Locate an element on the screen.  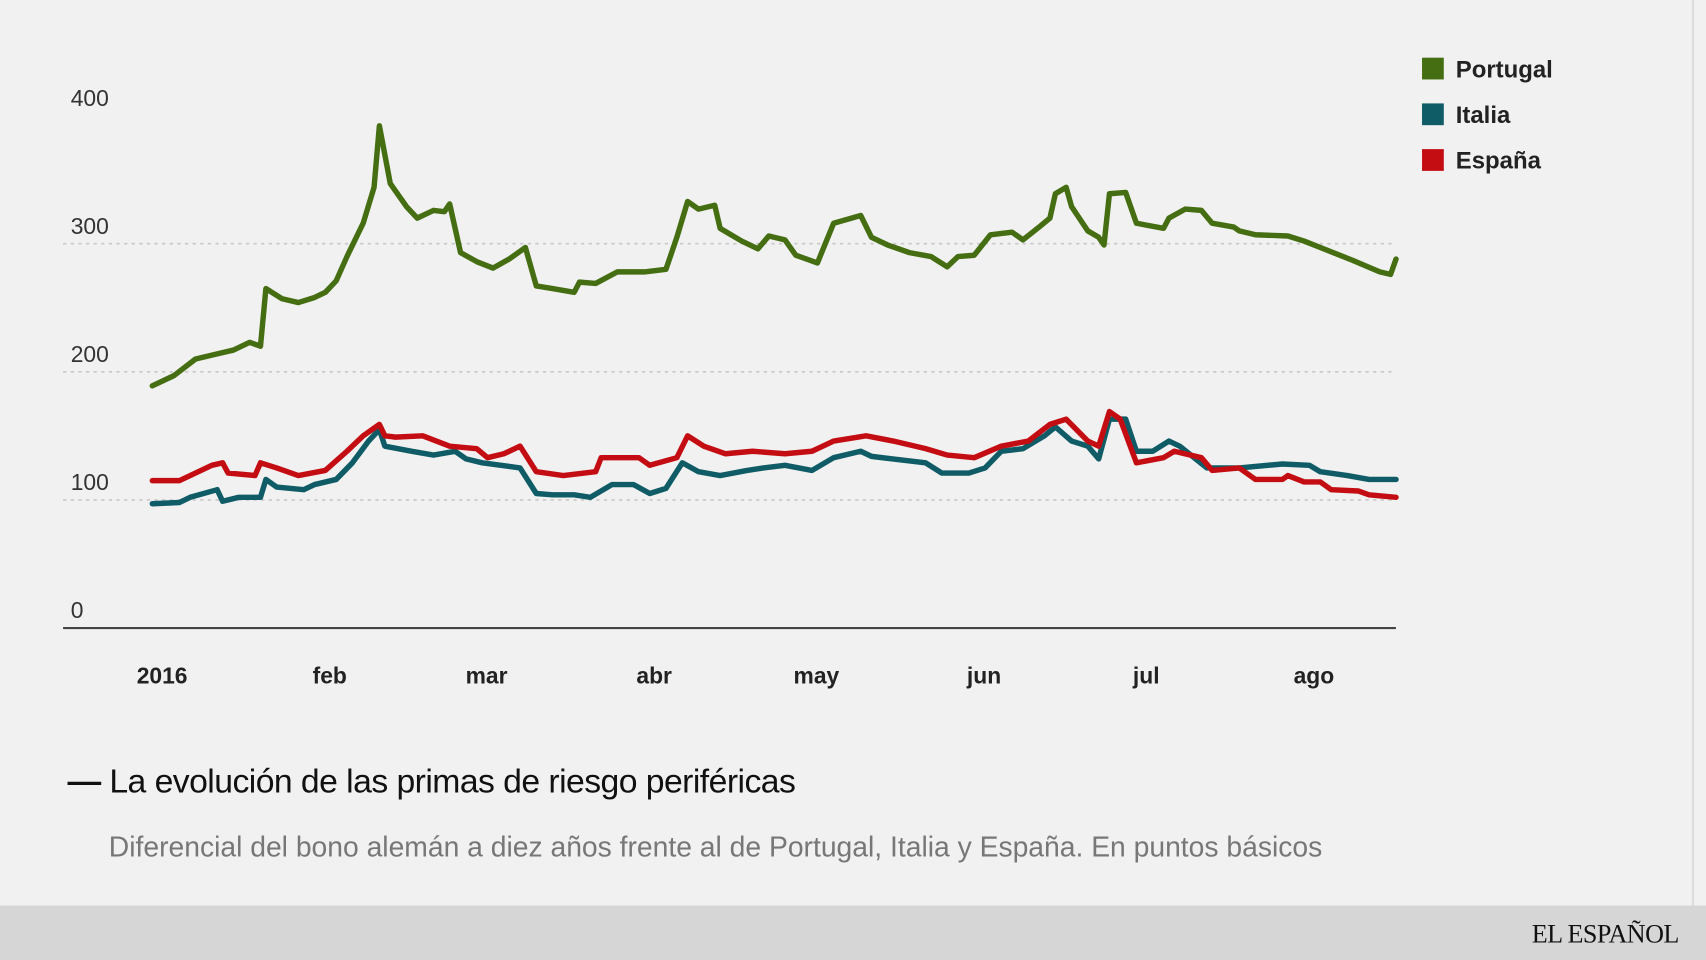
series-line-españa is located at coordinates (774, 454).